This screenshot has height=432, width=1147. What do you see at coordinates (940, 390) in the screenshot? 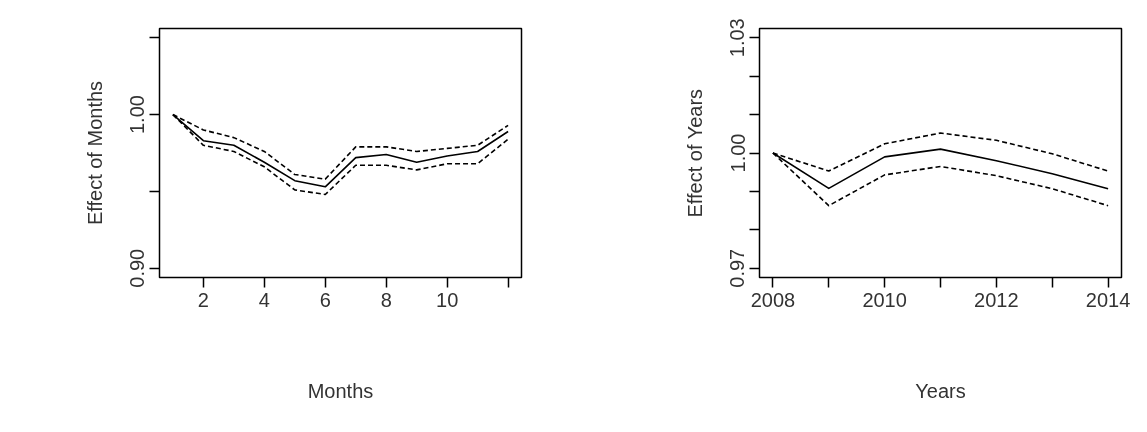
I see `x-axis-title: Years` at bounding box center [940, 390].